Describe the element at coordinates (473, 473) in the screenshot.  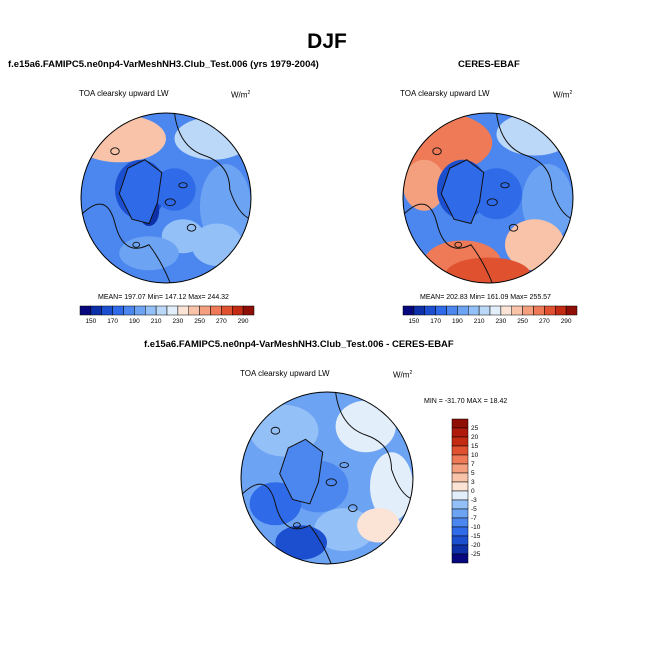
I see `diff-colorbar-tick-label: 5` at that location.